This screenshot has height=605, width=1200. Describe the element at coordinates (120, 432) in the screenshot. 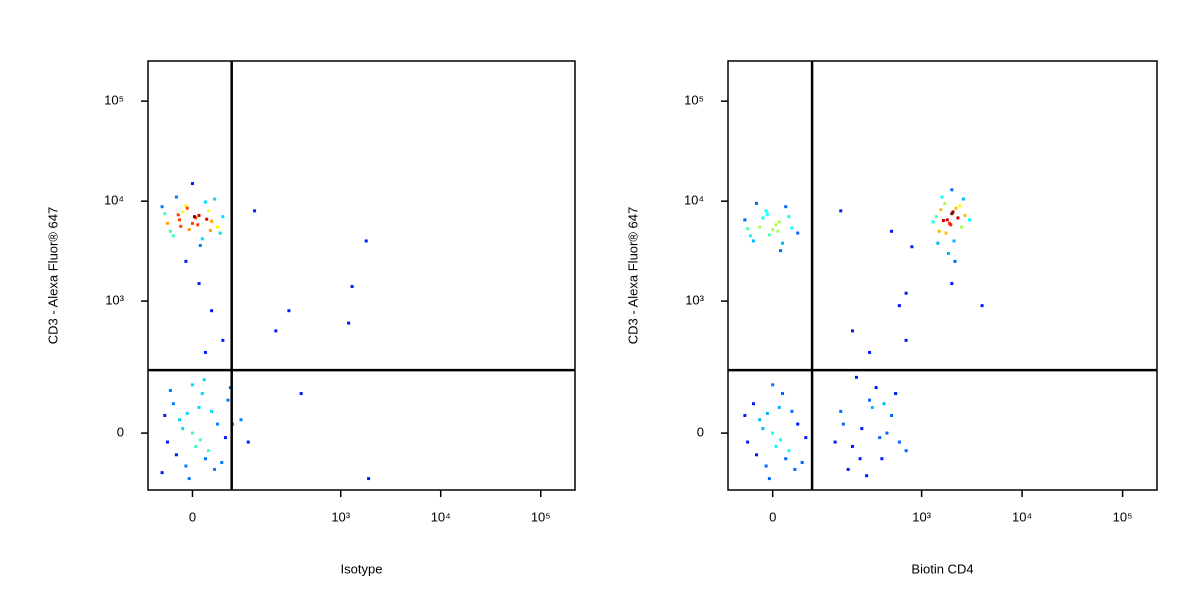

I see `y-tick-label: 0` at that location.